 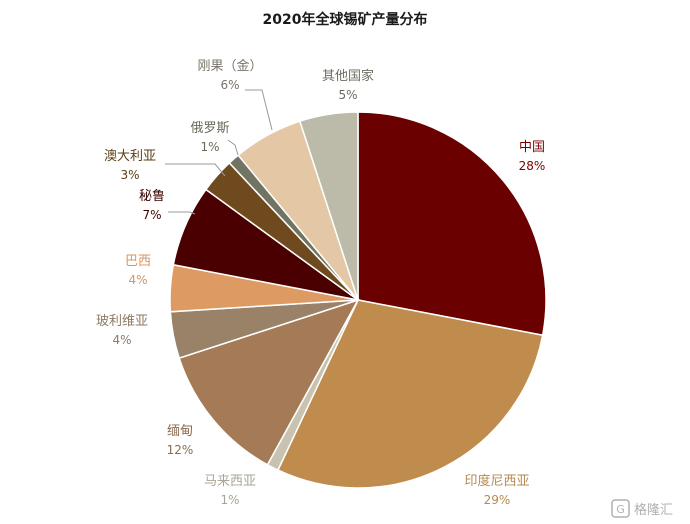 What do you see at coordinates (151, 215) in the screenshot?
I see `slice-percent-6: 7%` at bounding box center [151, 215].